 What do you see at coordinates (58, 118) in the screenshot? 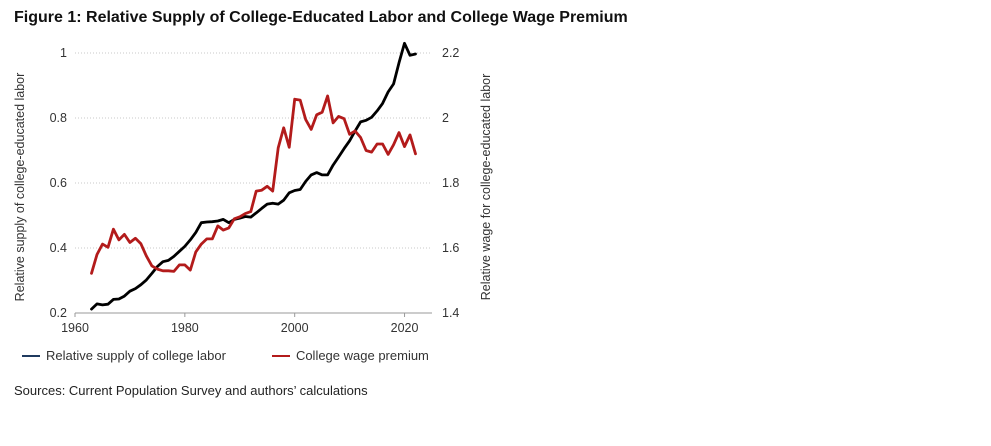
I see `left-tick-label: 0.8` at bounding box center [58, 118].